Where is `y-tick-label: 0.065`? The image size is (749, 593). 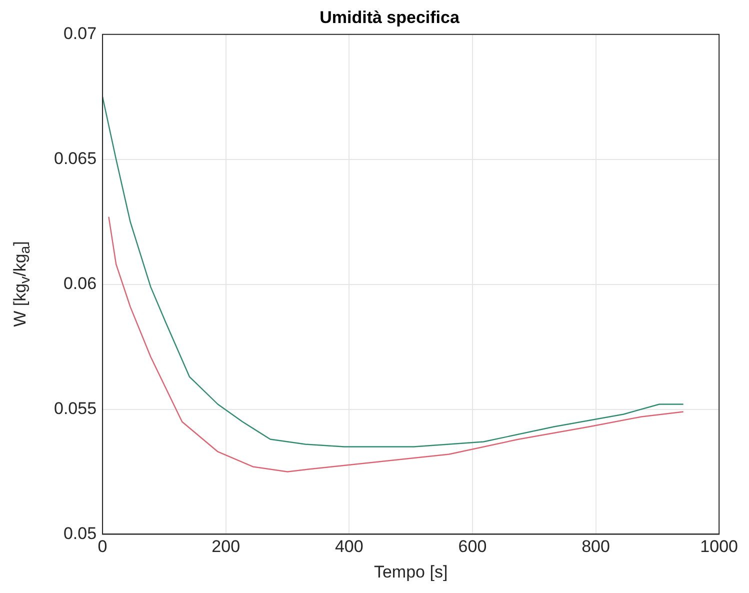 y-tick-label: 0.065 is located at coordinates (75, 158).